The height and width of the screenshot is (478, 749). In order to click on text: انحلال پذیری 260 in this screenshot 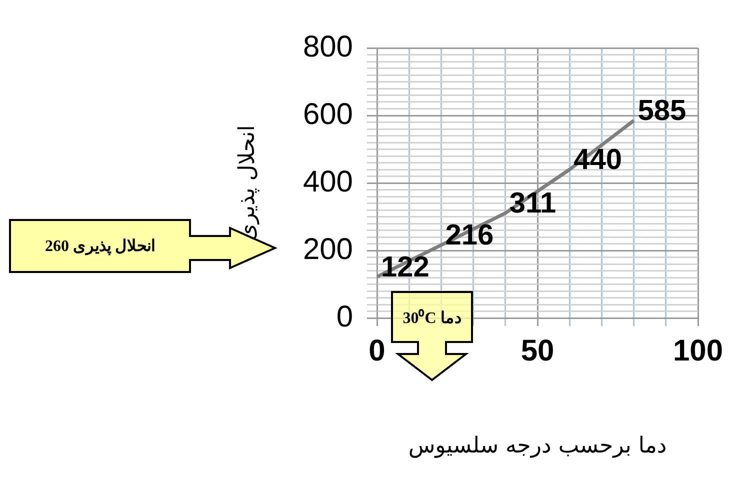, I will do `click(100, 246)`.